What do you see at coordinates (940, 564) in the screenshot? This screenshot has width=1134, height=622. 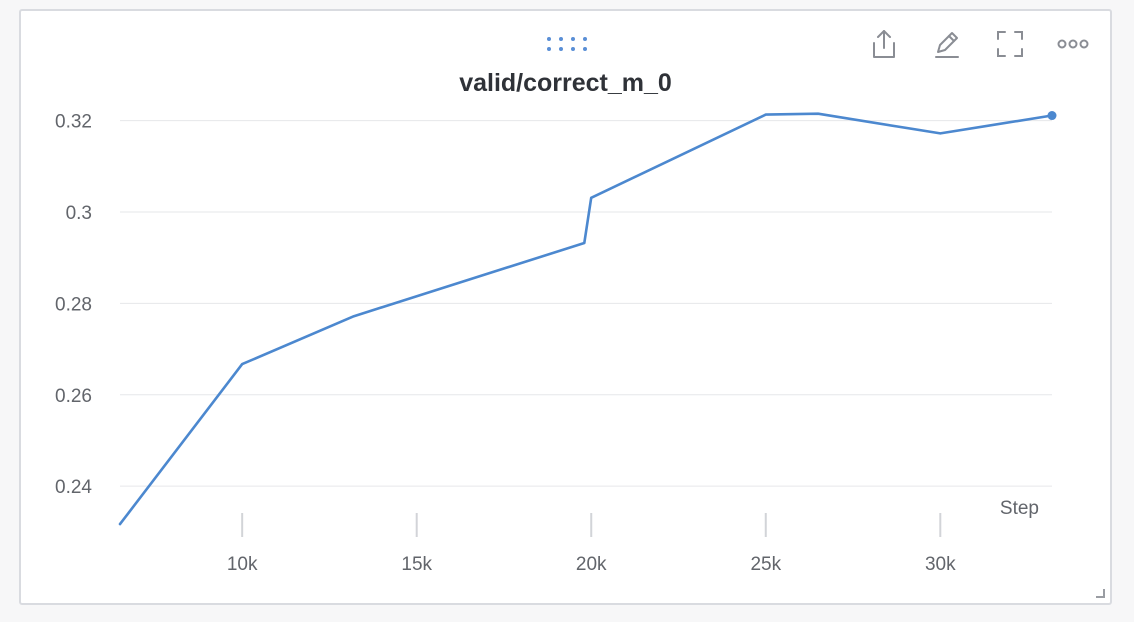 I see `x-tick-label: 30k` at bounding box center [940, 564].